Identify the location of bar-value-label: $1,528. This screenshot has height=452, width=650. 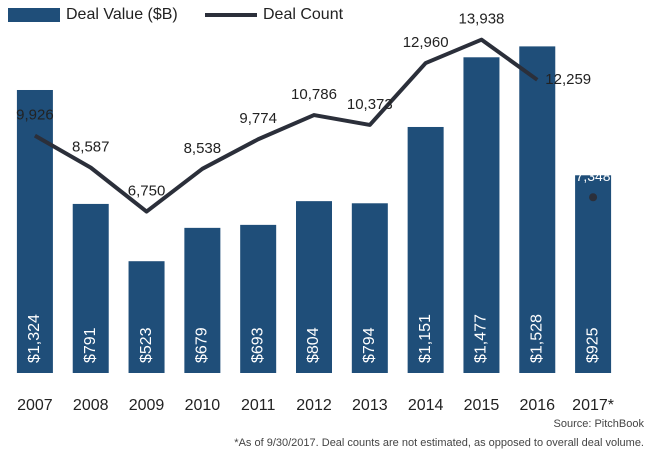
(536, 338).